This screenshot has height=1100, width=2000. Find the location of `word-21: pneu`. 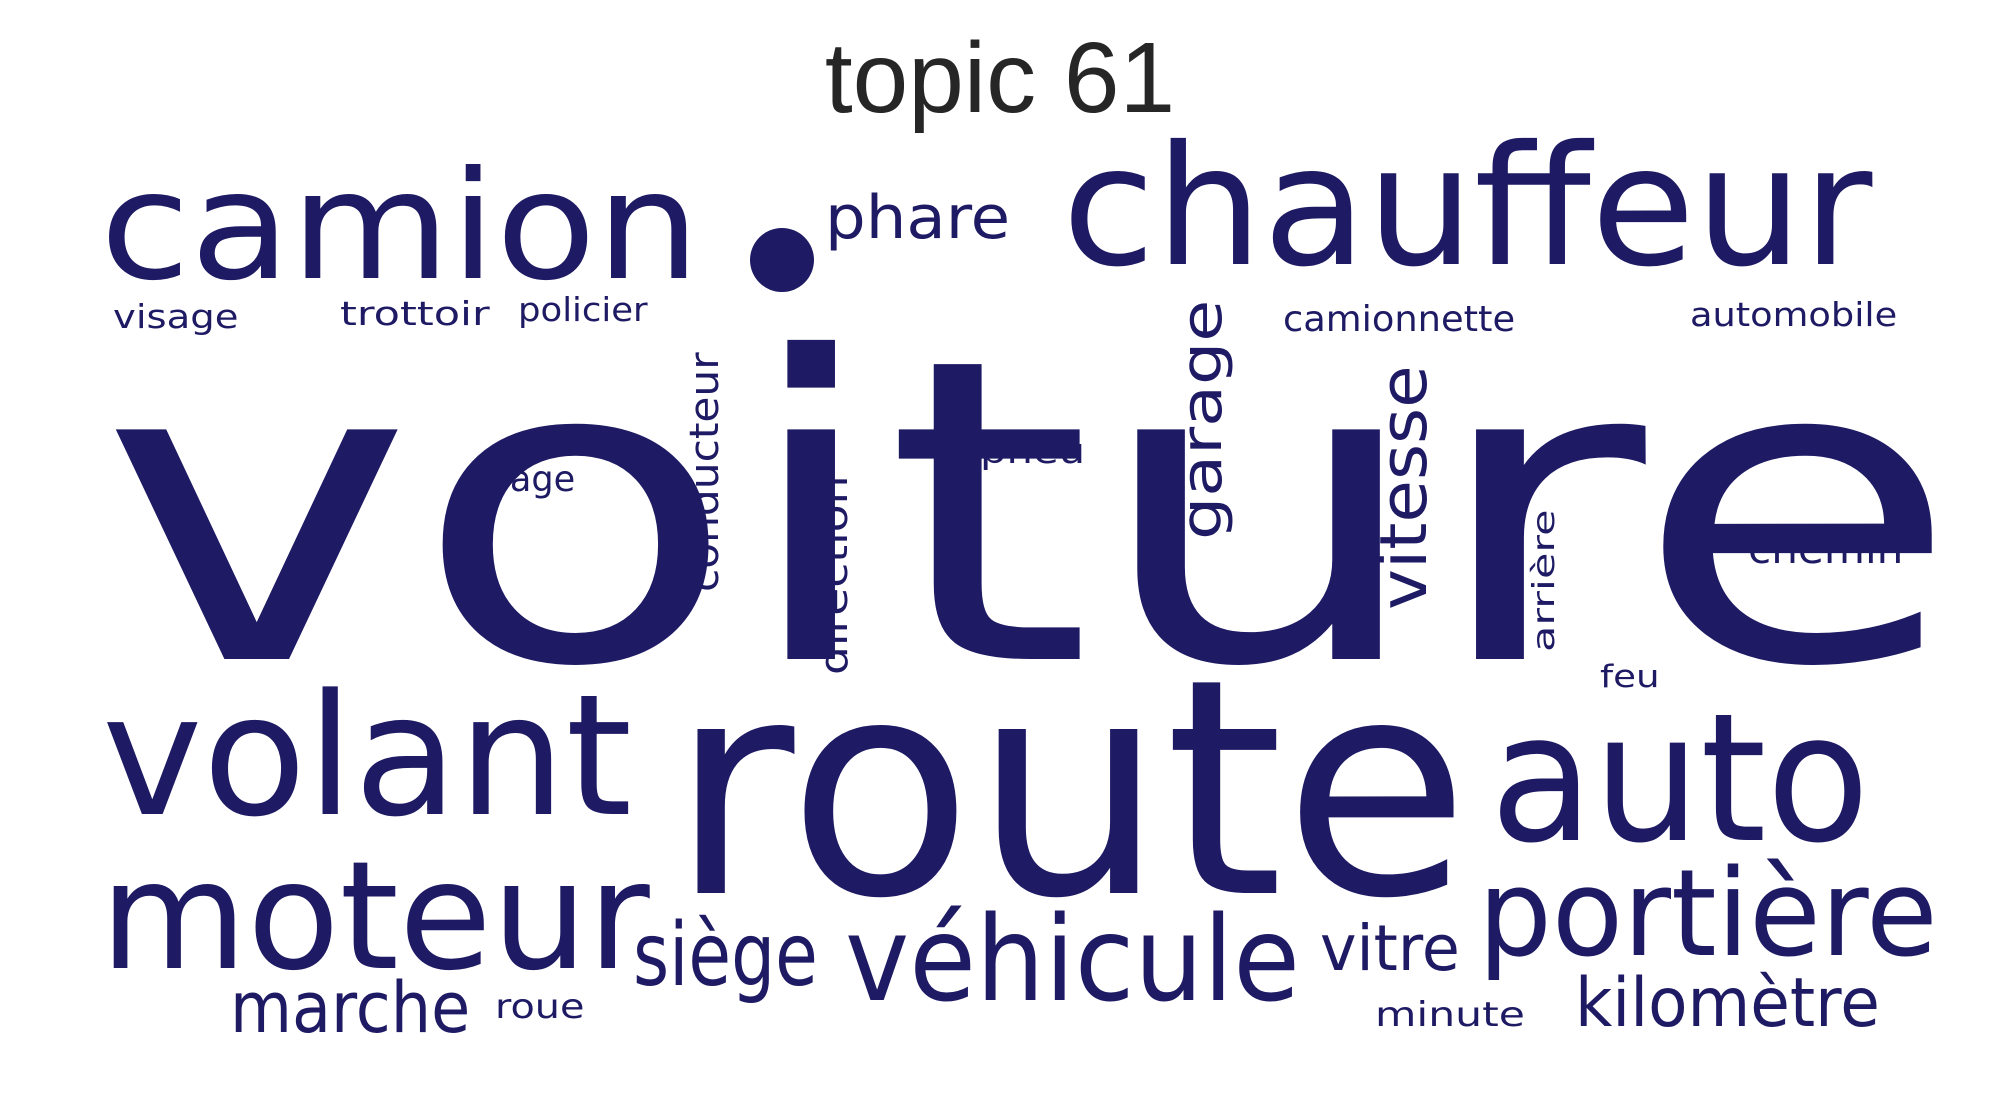

word-21: pneu is located at coordinates (1033, 452).